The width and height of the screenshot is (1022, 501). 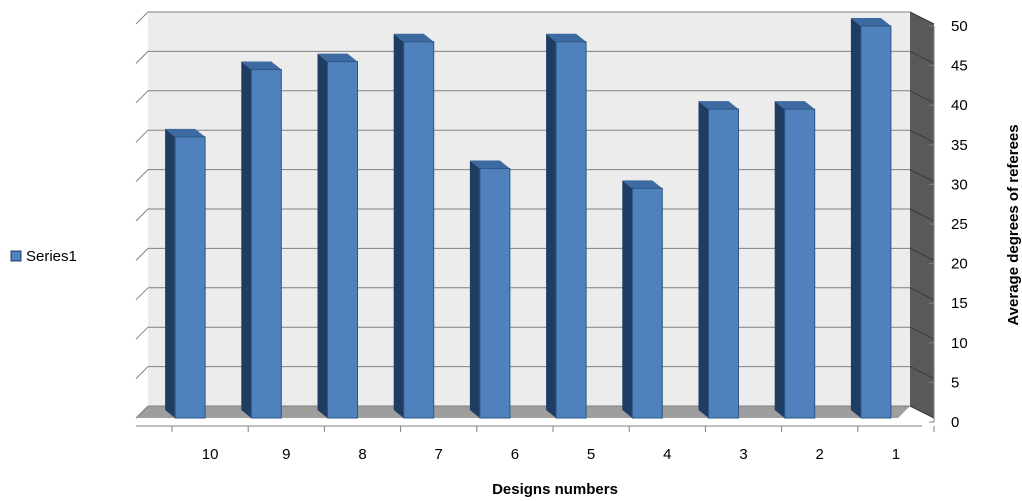 I want to click on x-tick-label: 10, so click(x=210, y=454).